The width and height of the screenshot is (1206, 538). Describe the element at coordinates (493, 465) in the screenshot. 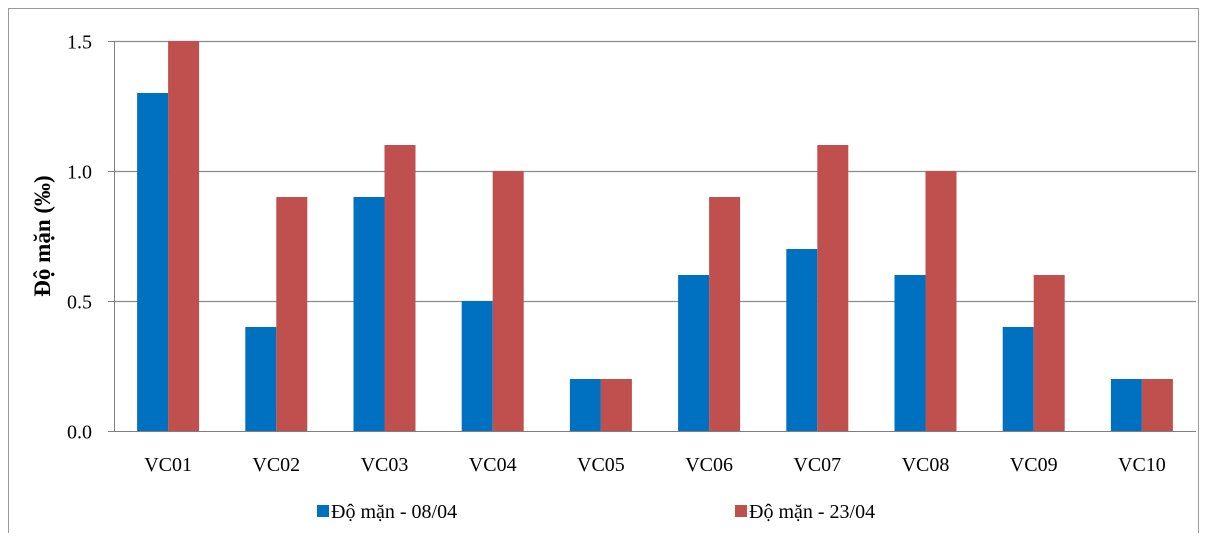

I see `x-tick-label: VC04` at that location.